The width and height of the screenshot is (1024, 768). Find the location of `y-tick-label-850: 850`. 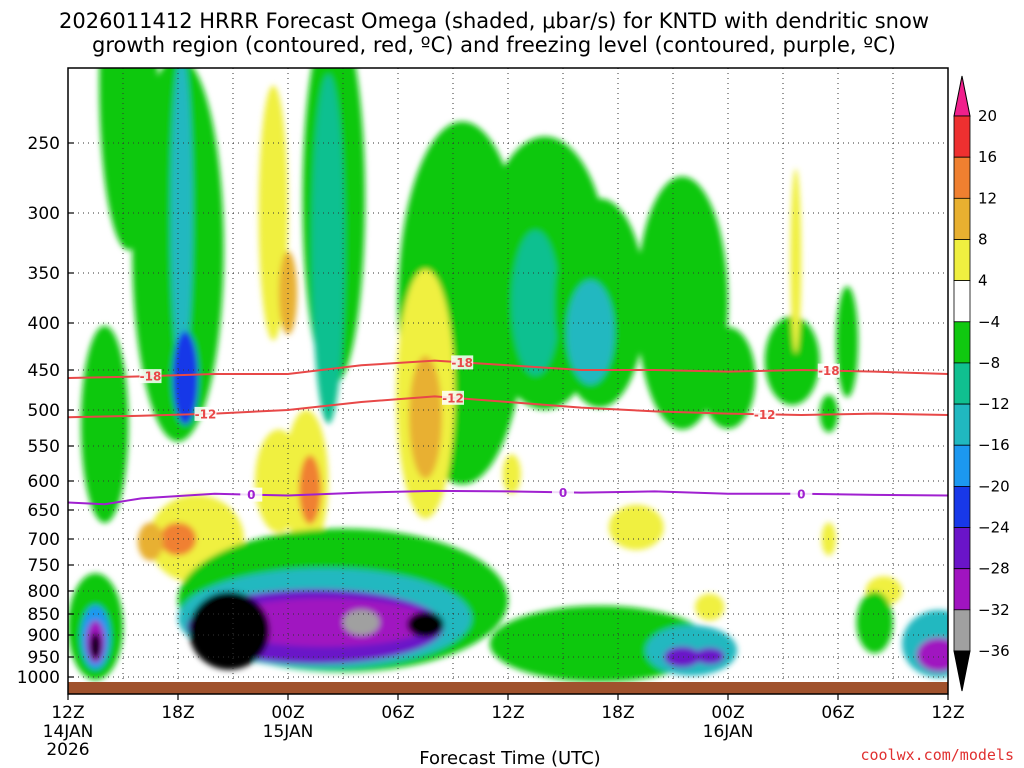

y-tick-label-850: 850 is located at coordinates (44, 615).